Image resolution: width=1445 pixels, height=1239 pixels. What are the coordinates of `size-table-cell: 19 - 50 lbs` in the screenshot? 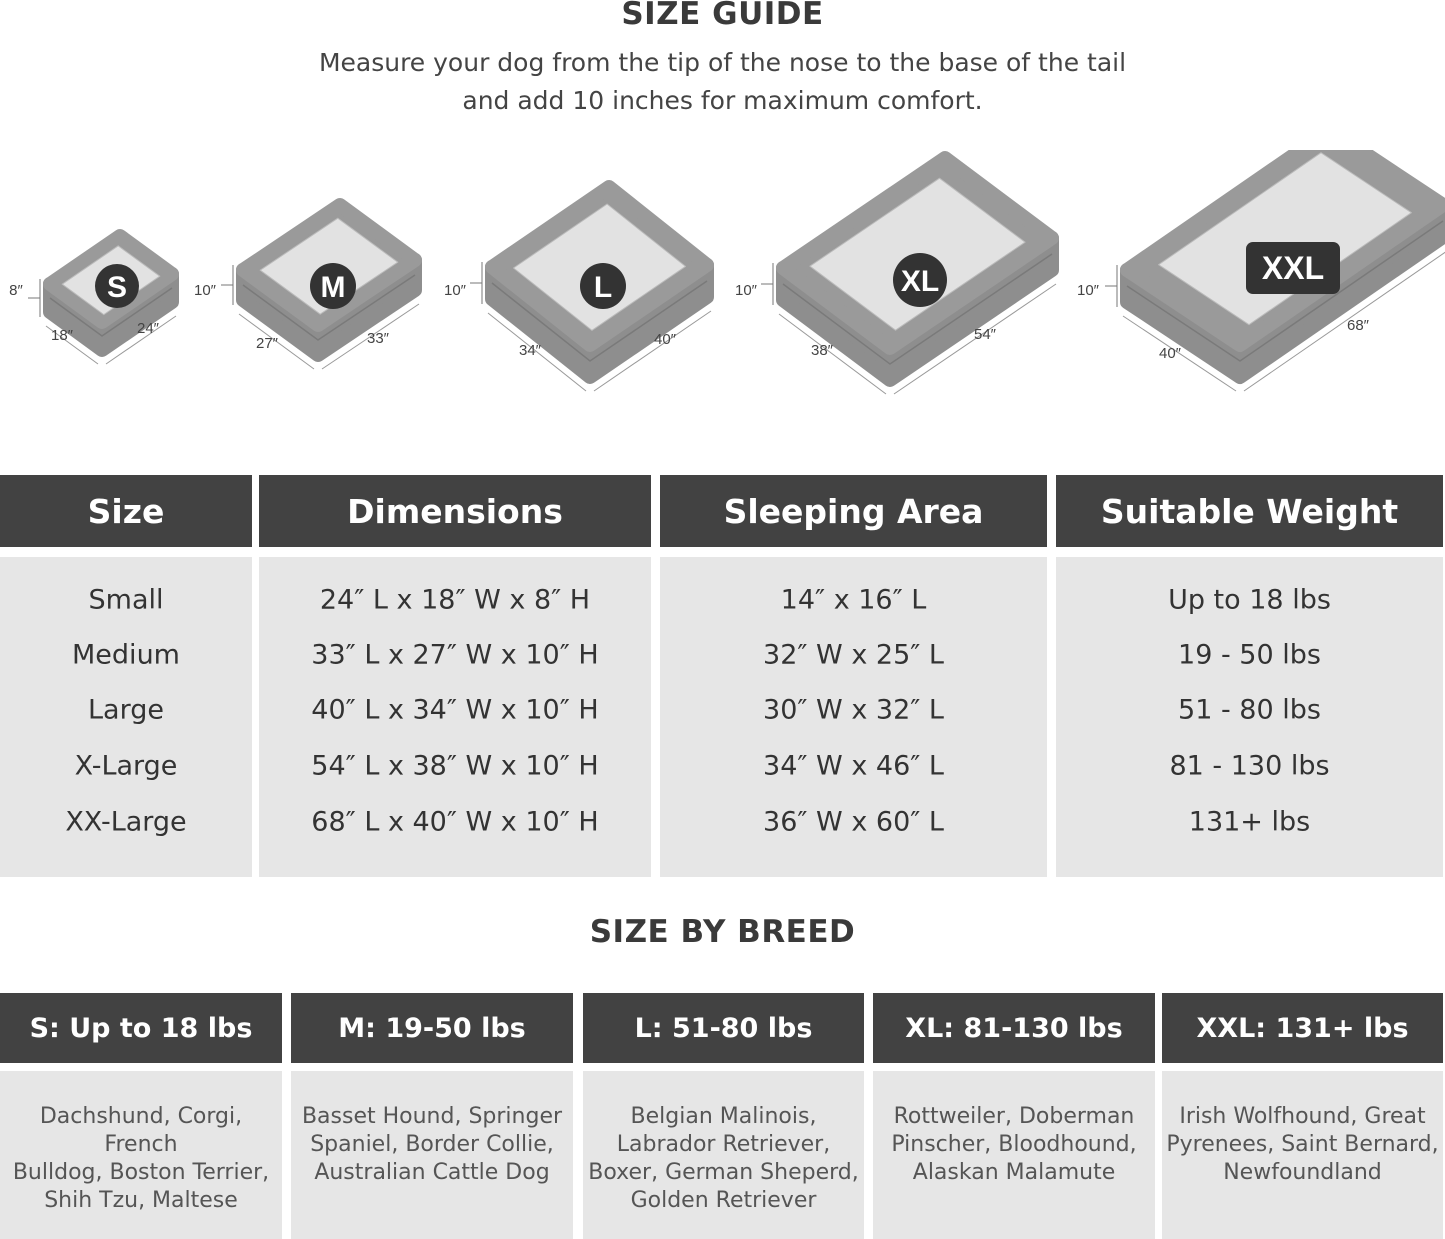 It's located at (1249, 655).